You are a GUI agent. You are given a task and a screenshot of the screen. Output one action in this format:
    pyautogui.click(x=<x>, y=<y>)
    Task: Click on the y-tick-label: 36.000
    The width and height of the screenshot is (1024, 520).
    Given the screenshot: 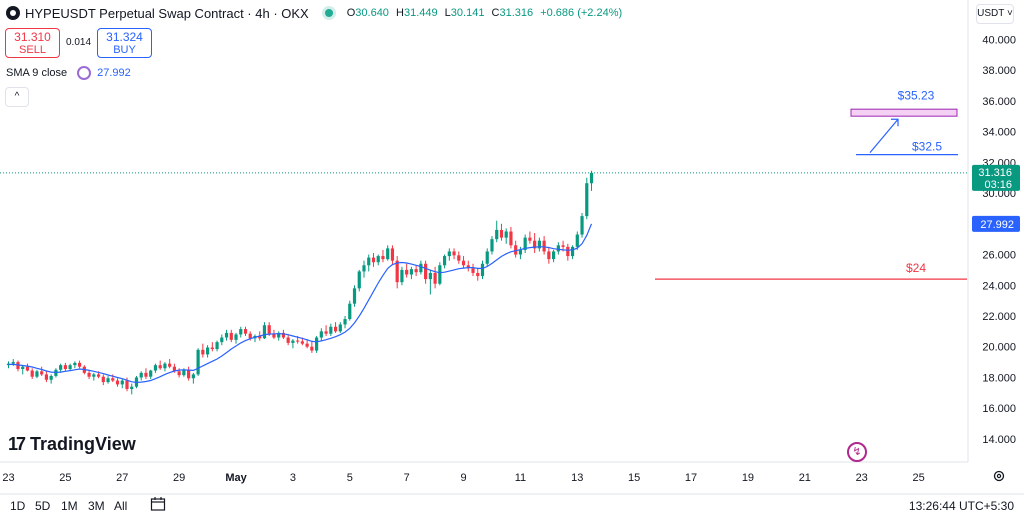 What is the action you would take?
    pyautogui.click(x=999, y=102)
    